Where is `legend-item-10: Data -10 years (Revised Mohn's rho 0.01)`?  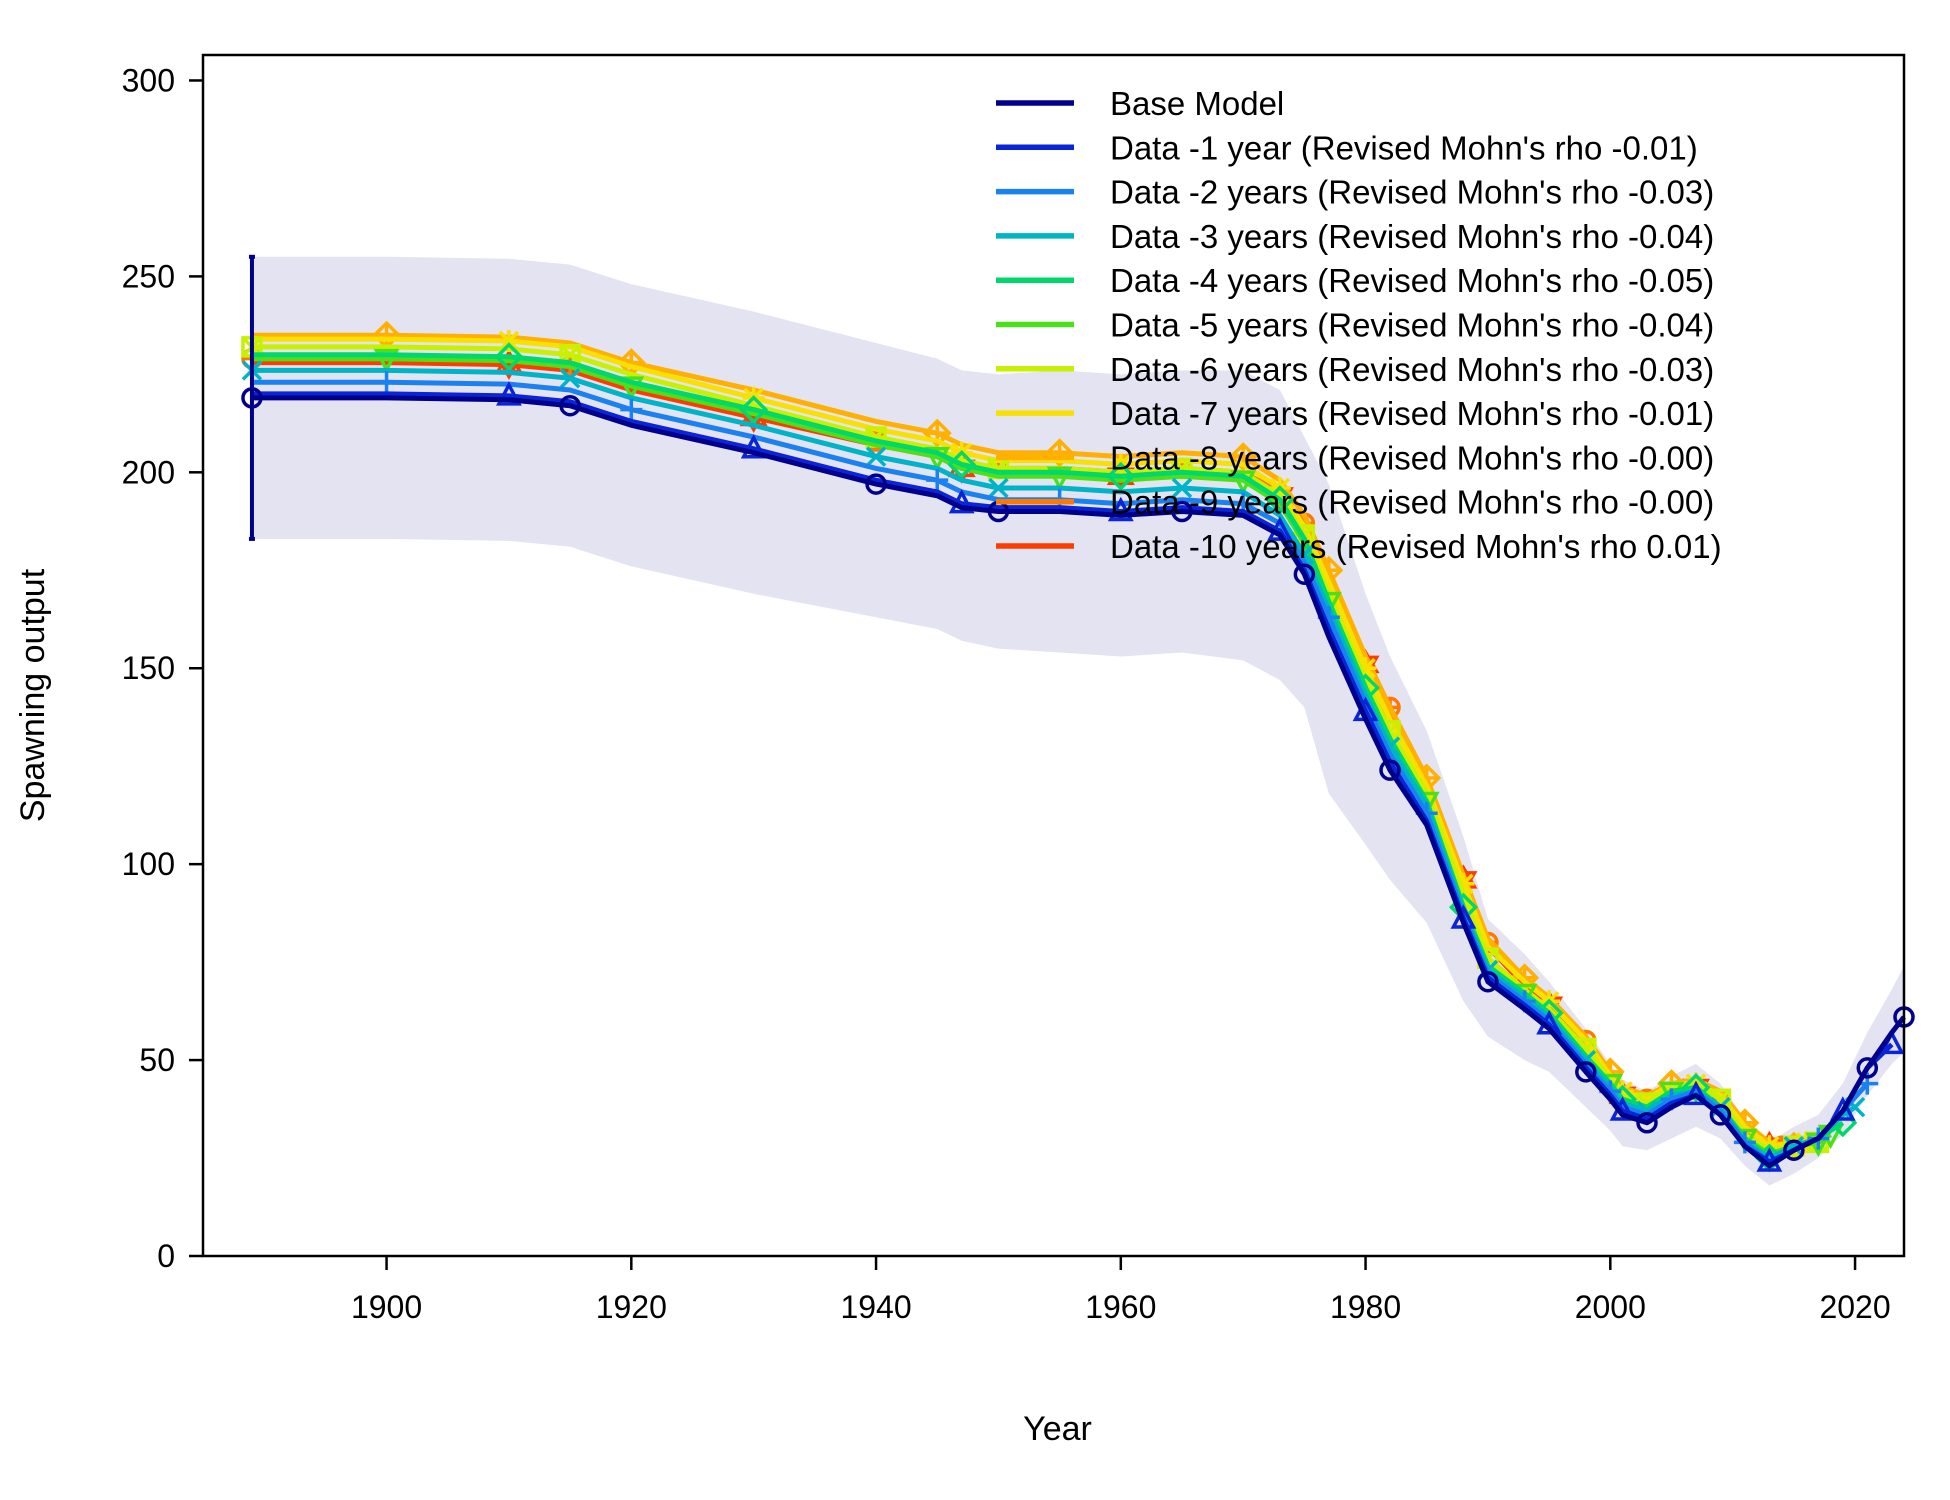
legend-item-10: Data -10 years (Revised Mohn's rho 0.01) is located at coordinates (1359, 546).